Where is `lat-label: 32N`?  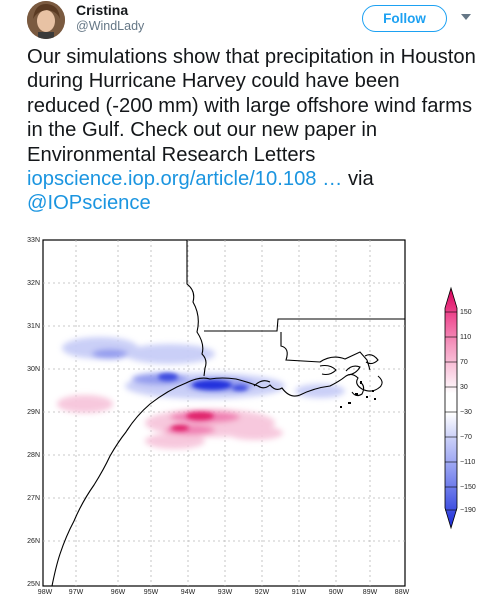 lat-label: 32N is located at coordinates (33, 283).